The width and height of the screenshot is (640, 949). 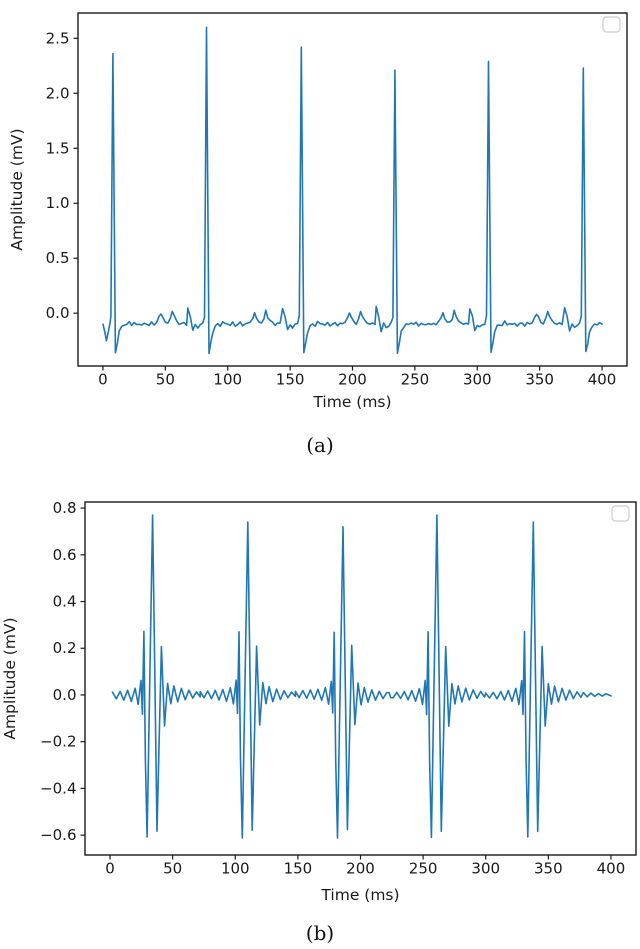 What do you see at coordinates (65, 648) in the screenshot?
I see `y-tick-label: 0.2` at bounding box center [65, 648].